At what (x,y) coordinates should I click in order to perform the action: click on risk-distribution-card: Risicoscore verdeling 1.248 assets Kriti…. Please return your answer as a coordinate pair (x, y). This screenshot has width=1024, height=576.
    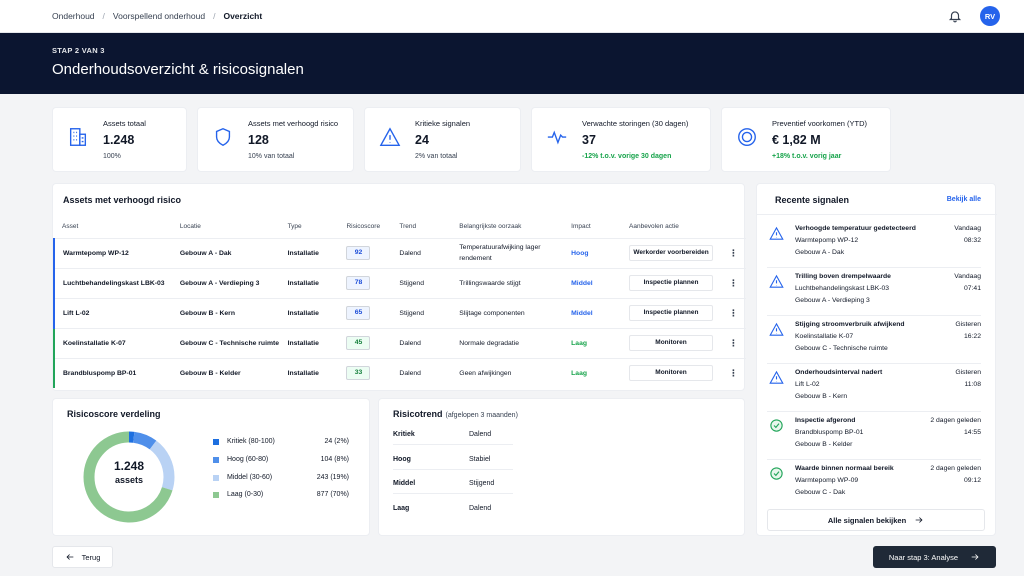
    Looking at the image, I should click on (211, 467).